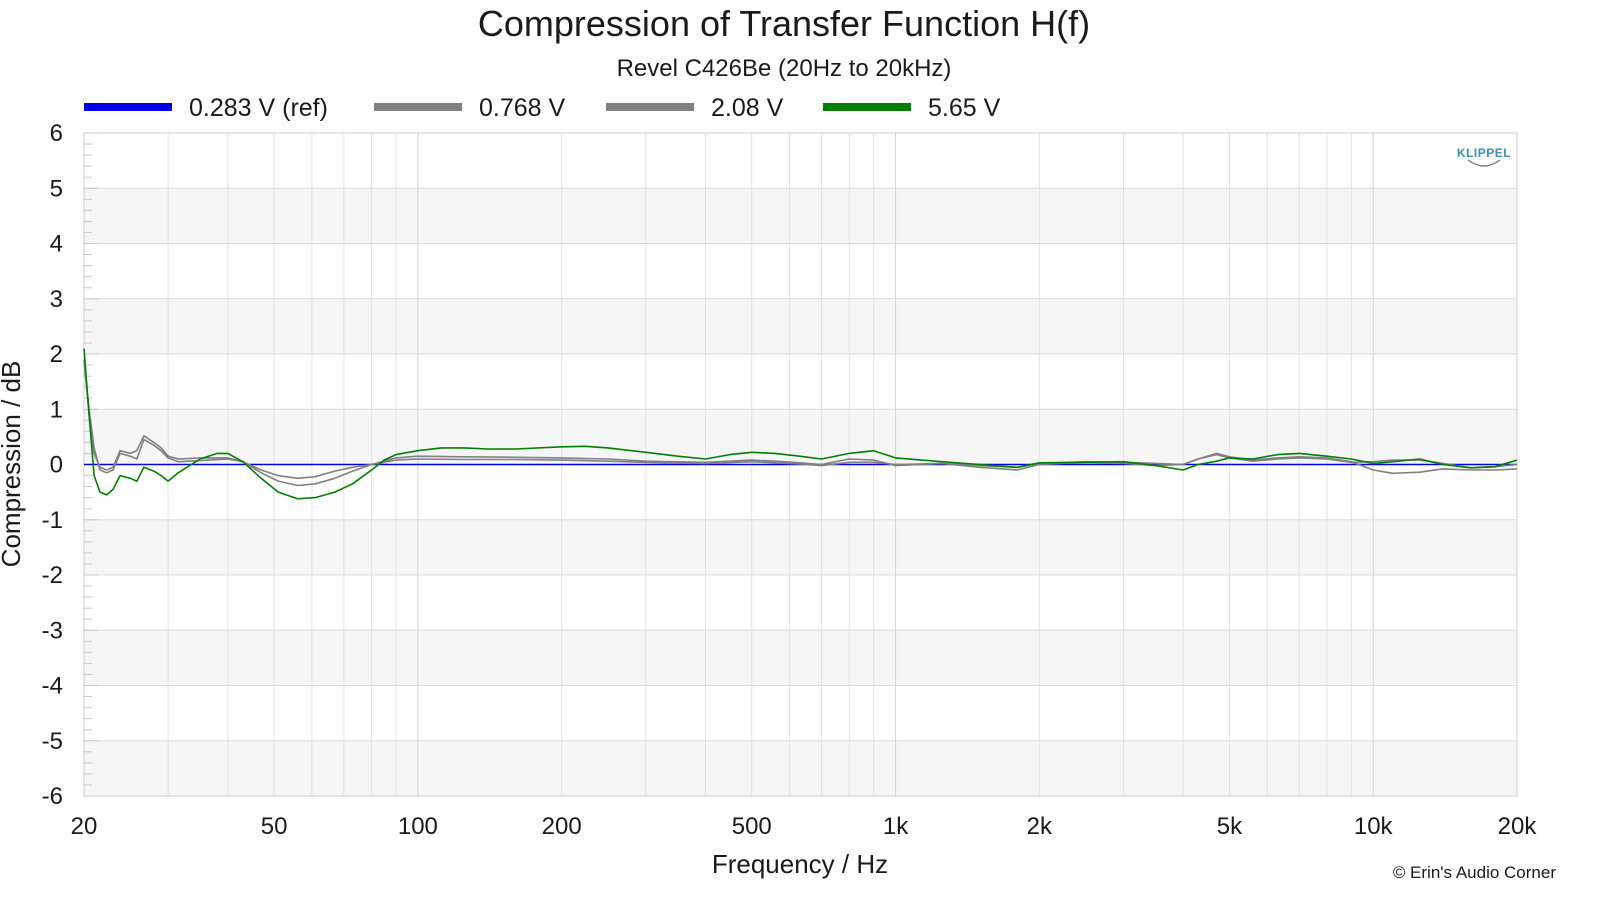  I want to click on y-tick-label: 6, so click(56, 133).